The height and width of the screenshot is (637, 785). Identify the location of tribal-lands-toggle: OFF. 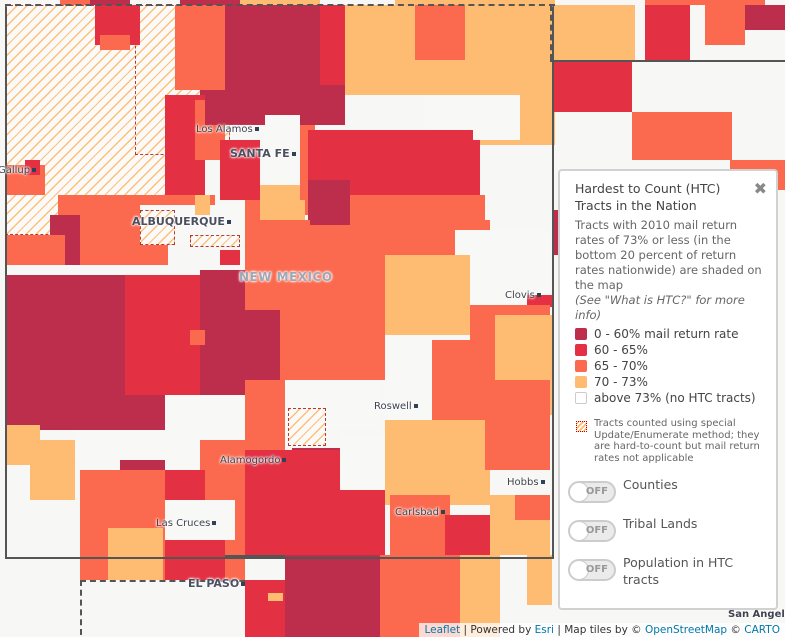
(592, 531).